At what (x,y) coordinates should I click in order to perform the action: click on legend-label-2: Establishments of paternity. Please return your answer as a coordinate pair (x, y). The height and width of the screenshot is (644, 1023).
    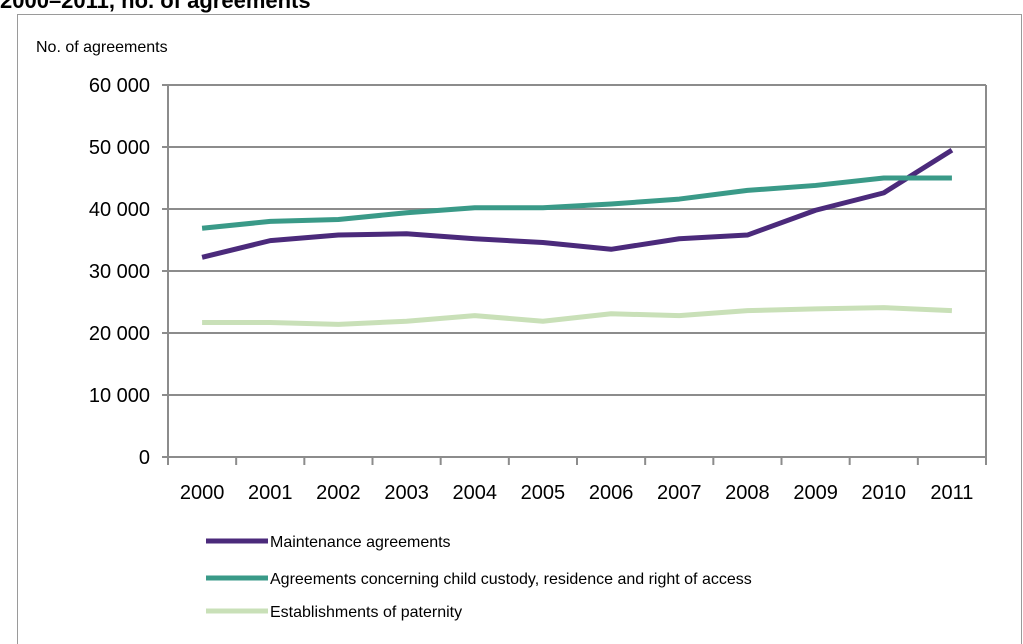
    Looking at the image, I should click on (366, 612).